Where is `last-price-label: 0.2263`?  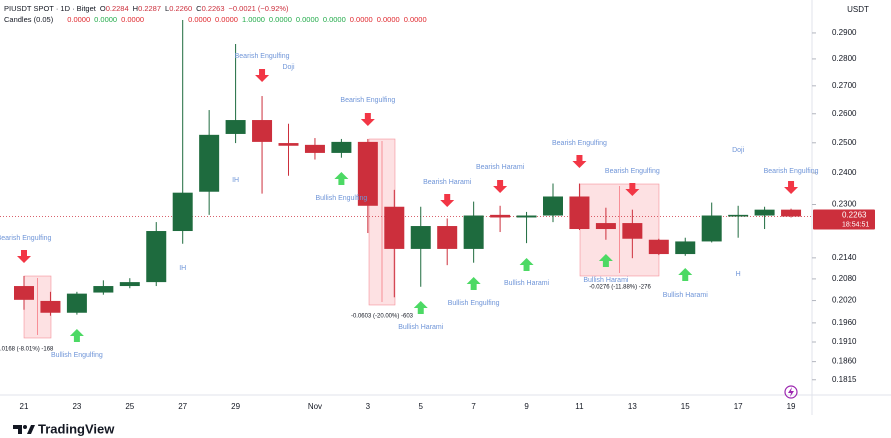 last-price-label: 0.2263 is located at coordinates (854, 215).